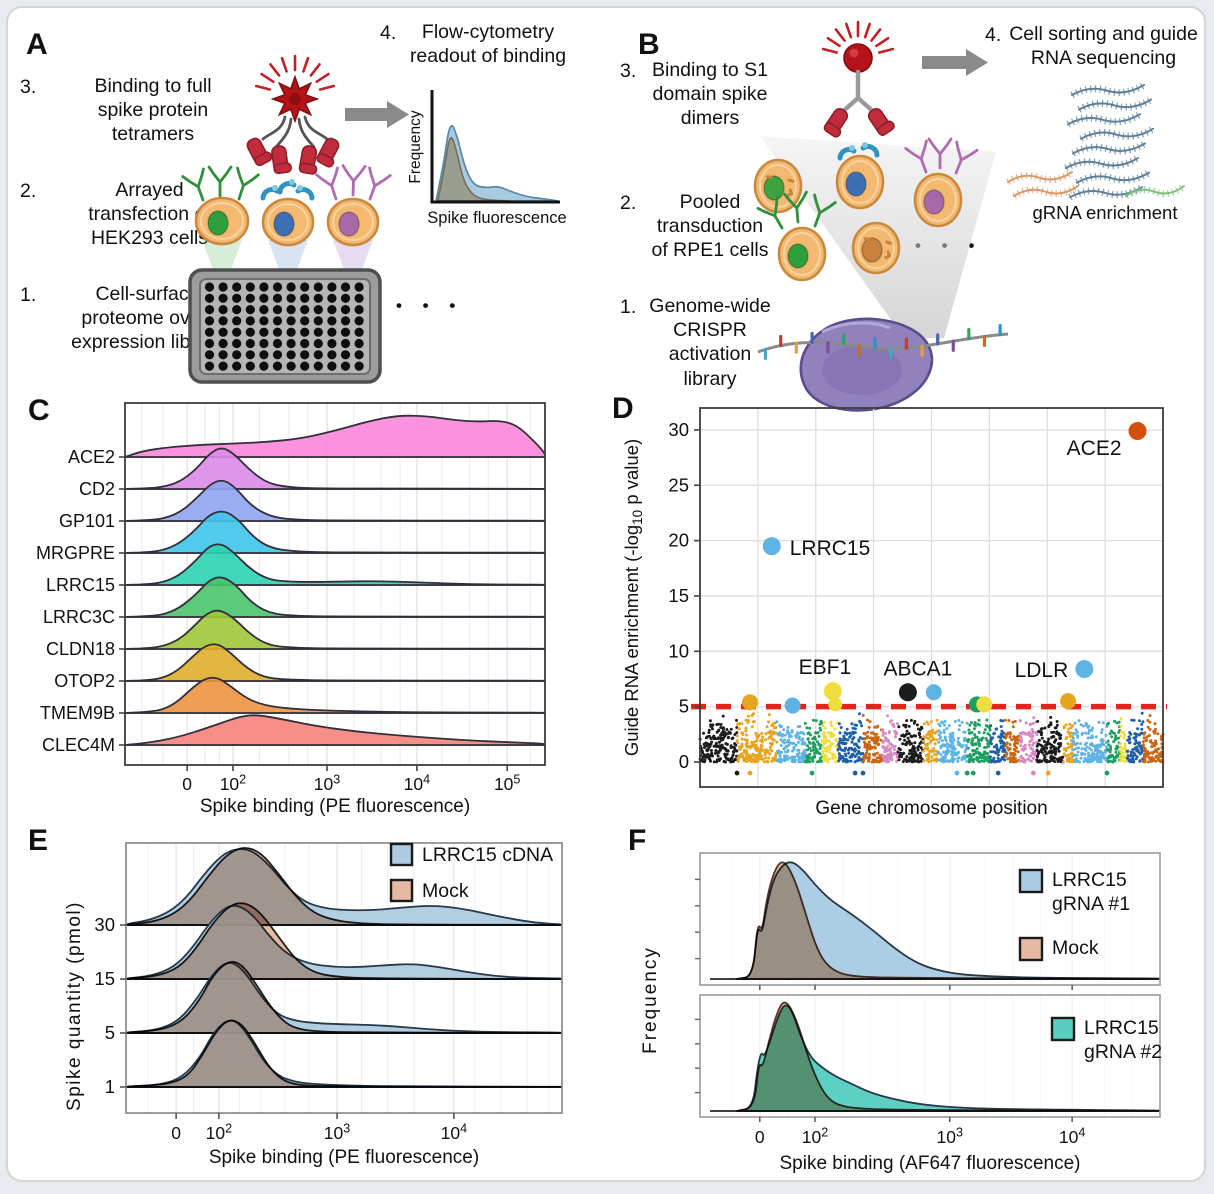 This screenshot has height=1194, width=1214. Describe the element at coordinates (84, 681) in the screenshot. I see `row-label-OTOP2: OTOP2` at that location.